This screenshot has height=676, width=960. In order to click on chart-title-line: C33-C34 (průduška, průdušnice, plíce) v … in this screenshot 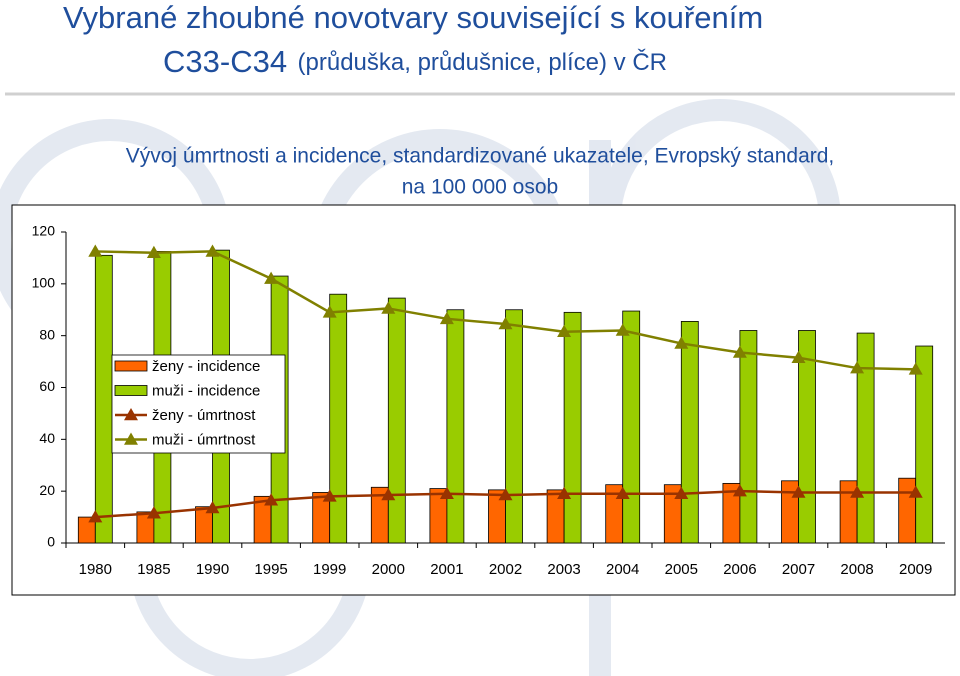, I will do `click(415, 61)`.